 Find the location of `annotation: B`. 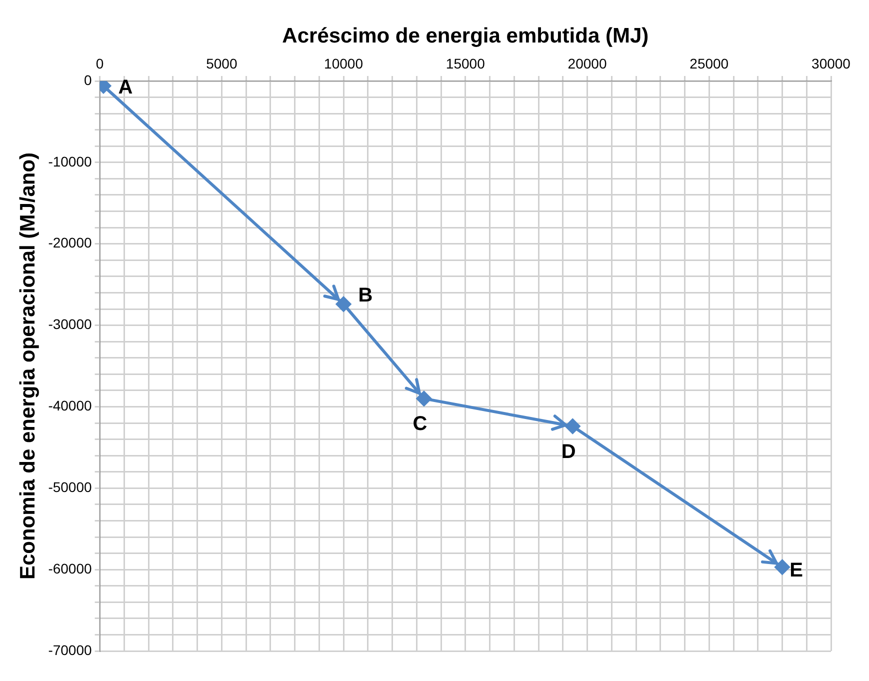

annotation: B is located at coordinates (365, 295).